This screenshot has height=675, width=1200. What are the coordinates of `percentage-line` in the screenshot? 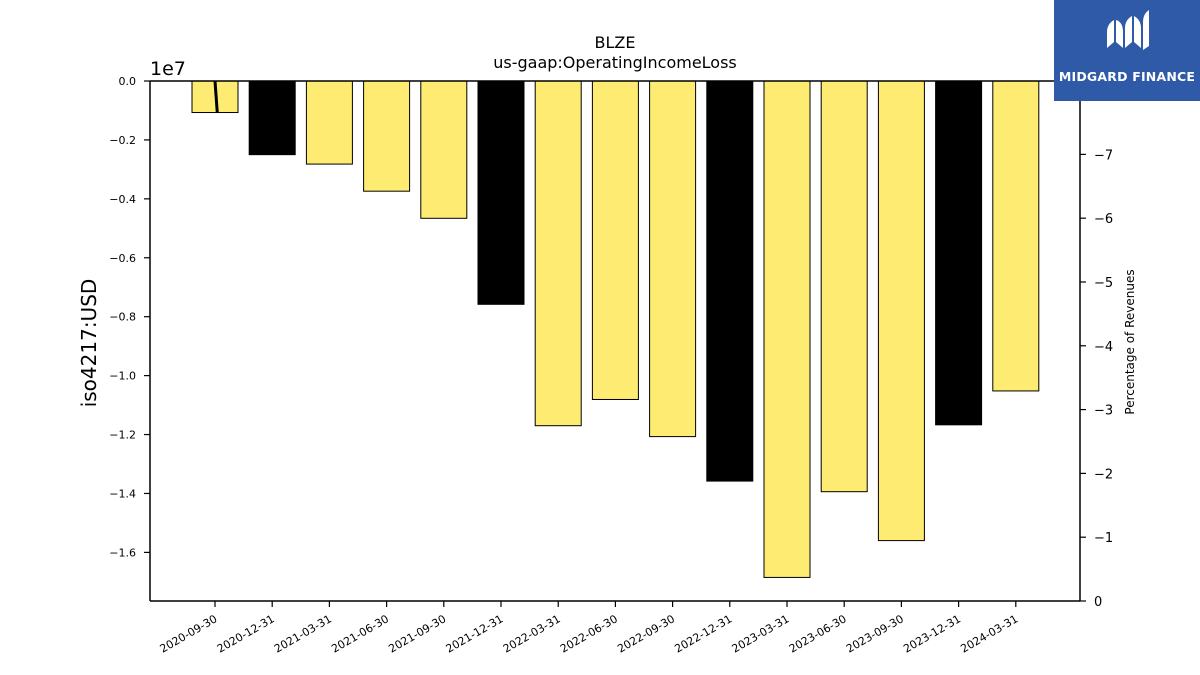 It's located at (216, 97).